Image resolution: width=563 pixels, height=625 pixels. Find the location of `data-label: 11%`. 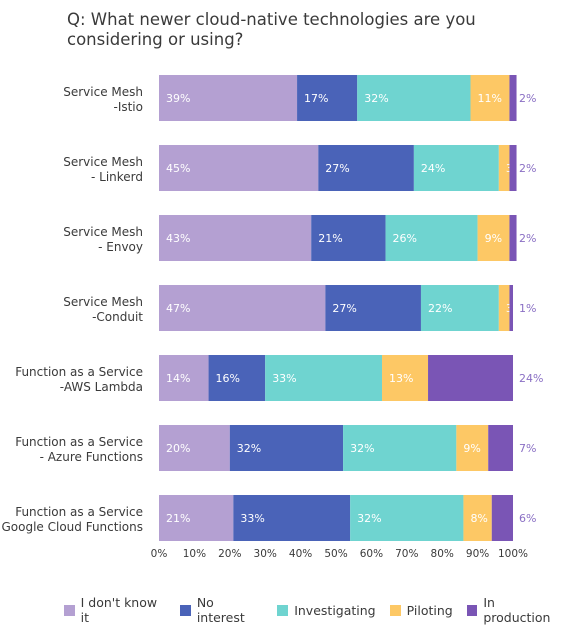

data-label: 11% is located at coordinates (490, 98).